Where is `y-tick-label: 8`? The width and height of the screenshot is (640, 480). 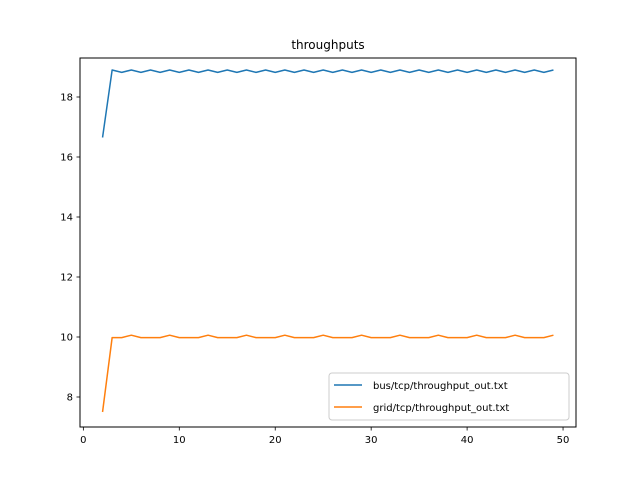
y-tick-label: 8 is located at coordinates (70, 398).